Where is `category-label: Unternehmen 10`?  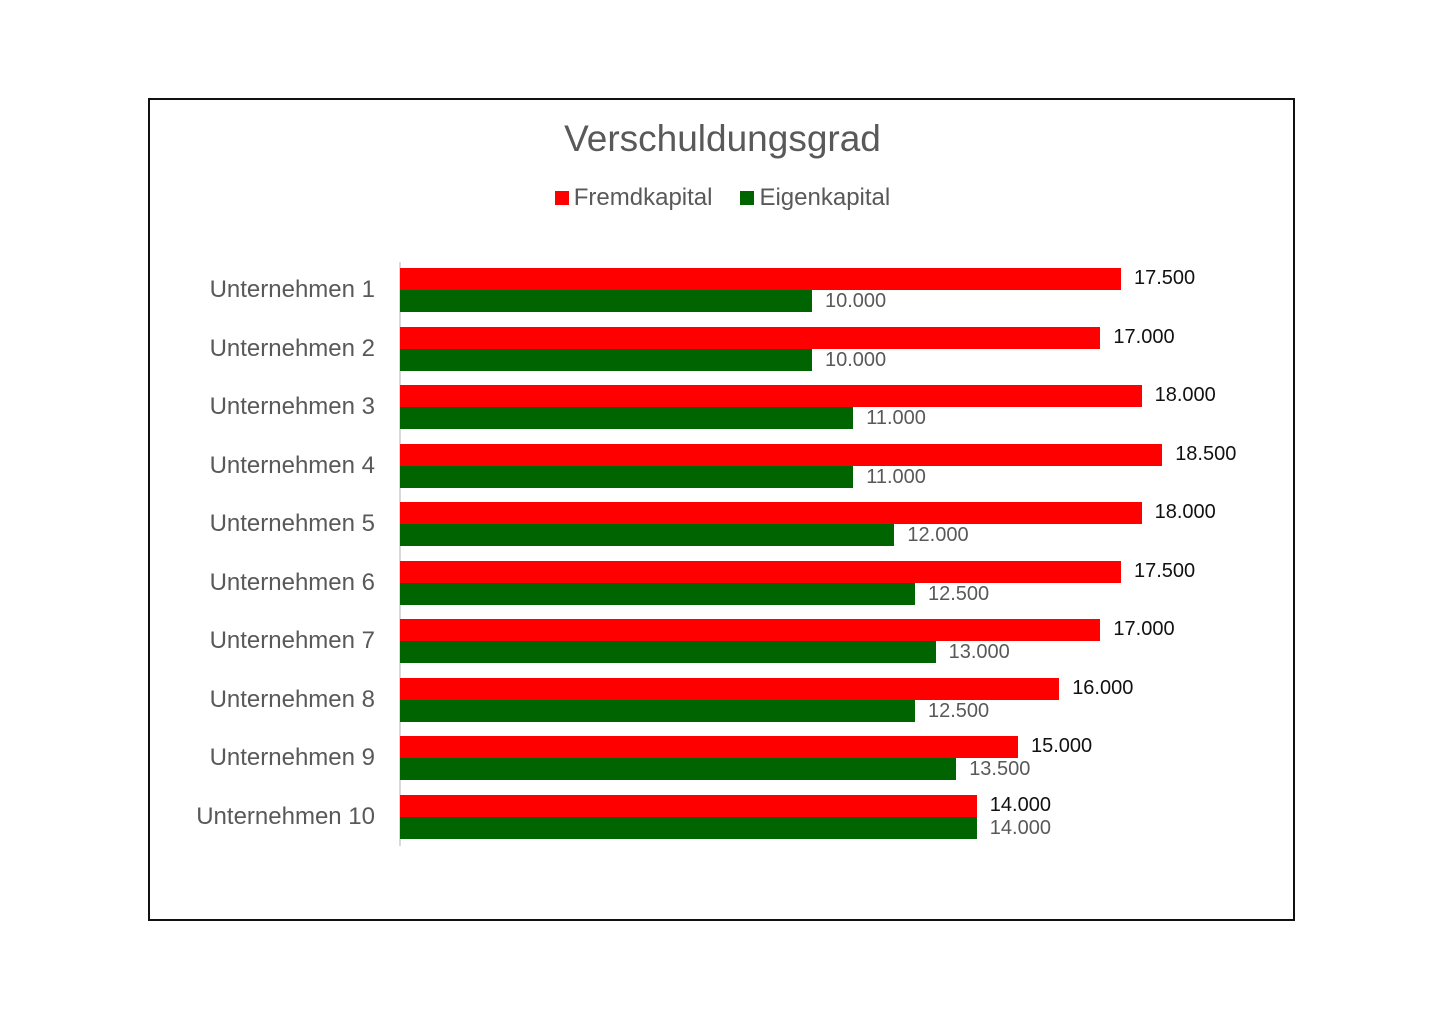
category-label: Unternehmen 10 is located at coordinates (285, 816).